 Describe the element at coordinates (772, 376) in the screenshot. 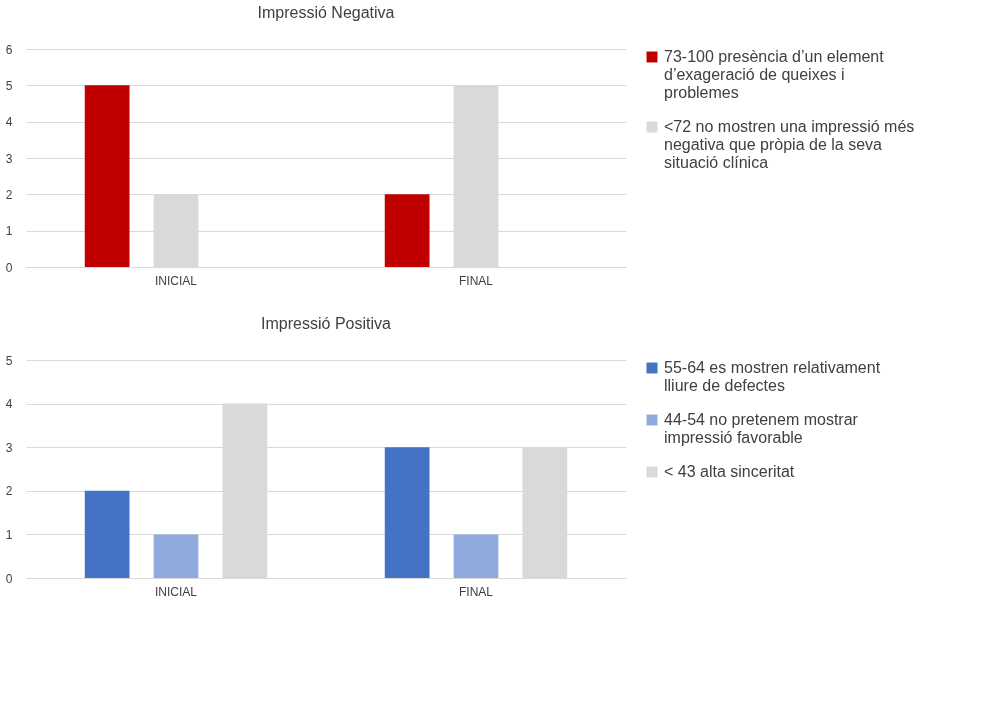

I see `legend-label: 55-64 es mostren relativament lliure de defectes` at that location.